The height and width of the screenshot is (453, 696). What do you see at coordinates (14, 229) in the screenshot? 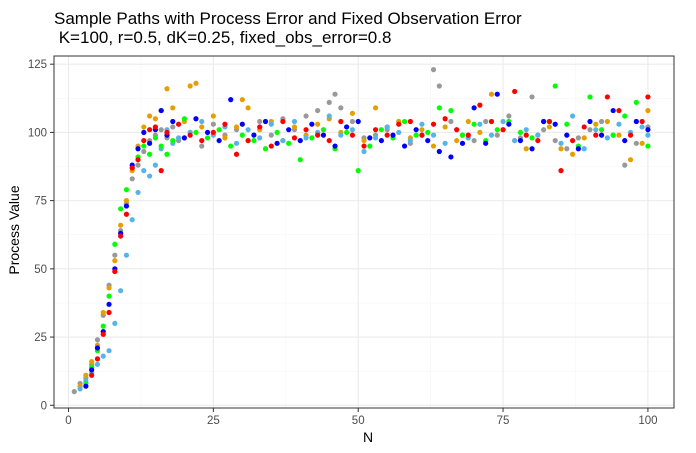
I see `y-axis-title: Process Value` at bounding box center [14, 229].